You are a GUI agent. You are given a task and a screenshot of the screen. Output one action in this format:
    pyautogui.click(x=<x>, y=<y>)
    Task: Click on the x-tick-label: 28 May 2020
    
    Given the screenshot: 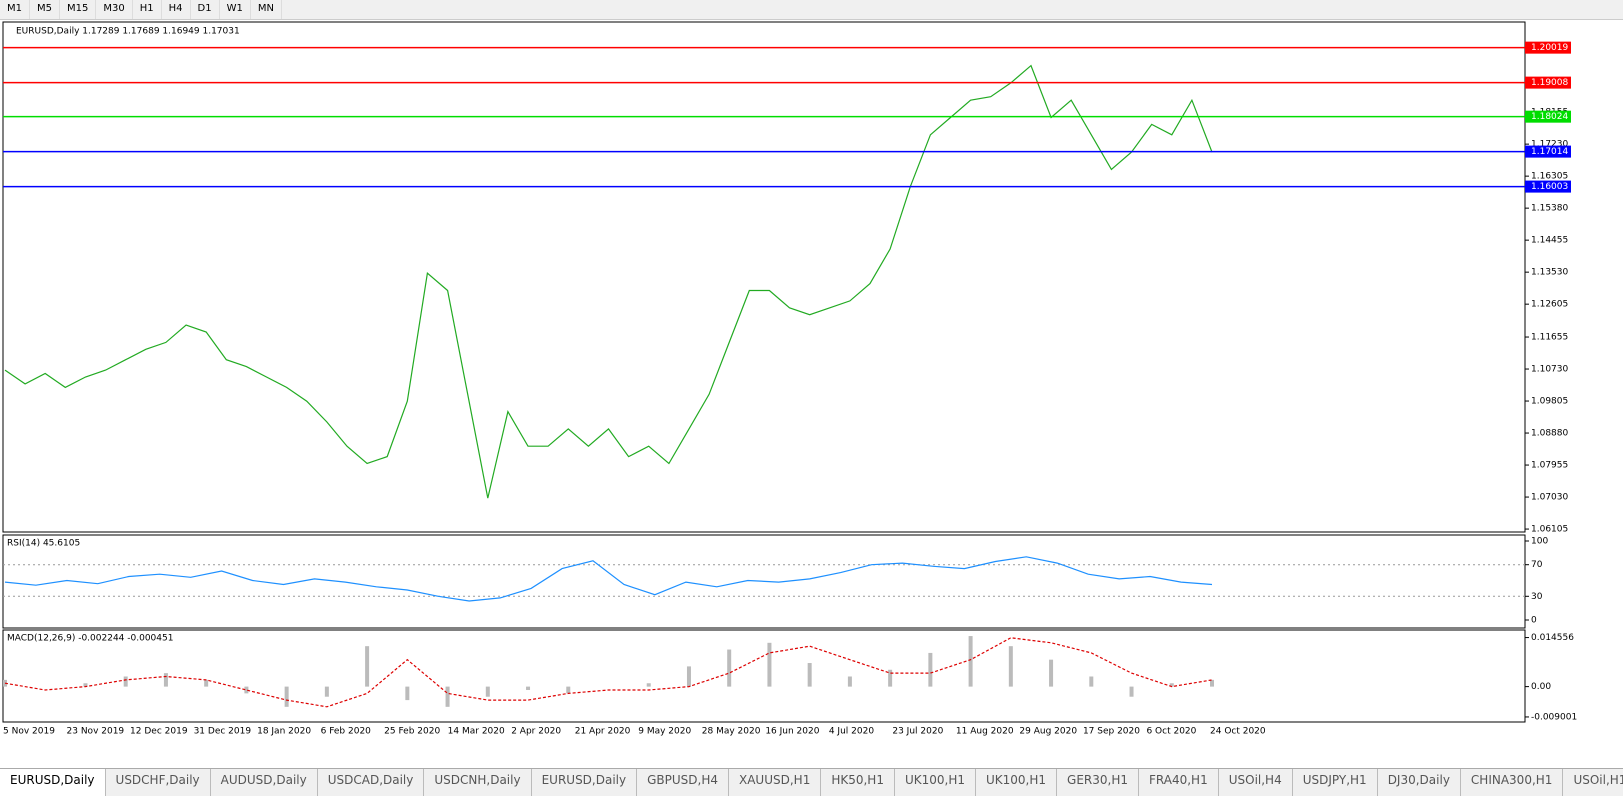 What is the action you would take?
    pyautogui.click(x=731, y=732)
    